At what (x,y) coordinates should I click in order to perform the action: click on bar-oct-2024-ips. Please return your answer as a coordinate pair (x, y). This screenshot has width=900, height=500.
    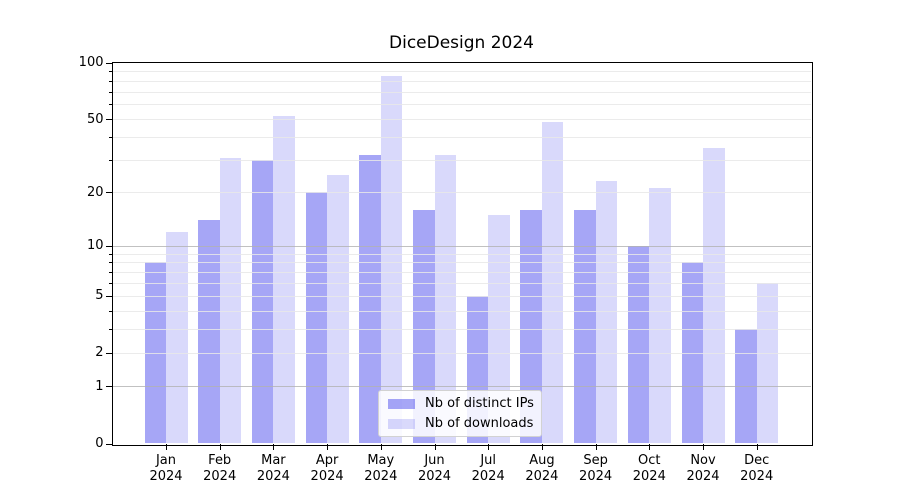
    Looking at the image, I should click on (638, 344).